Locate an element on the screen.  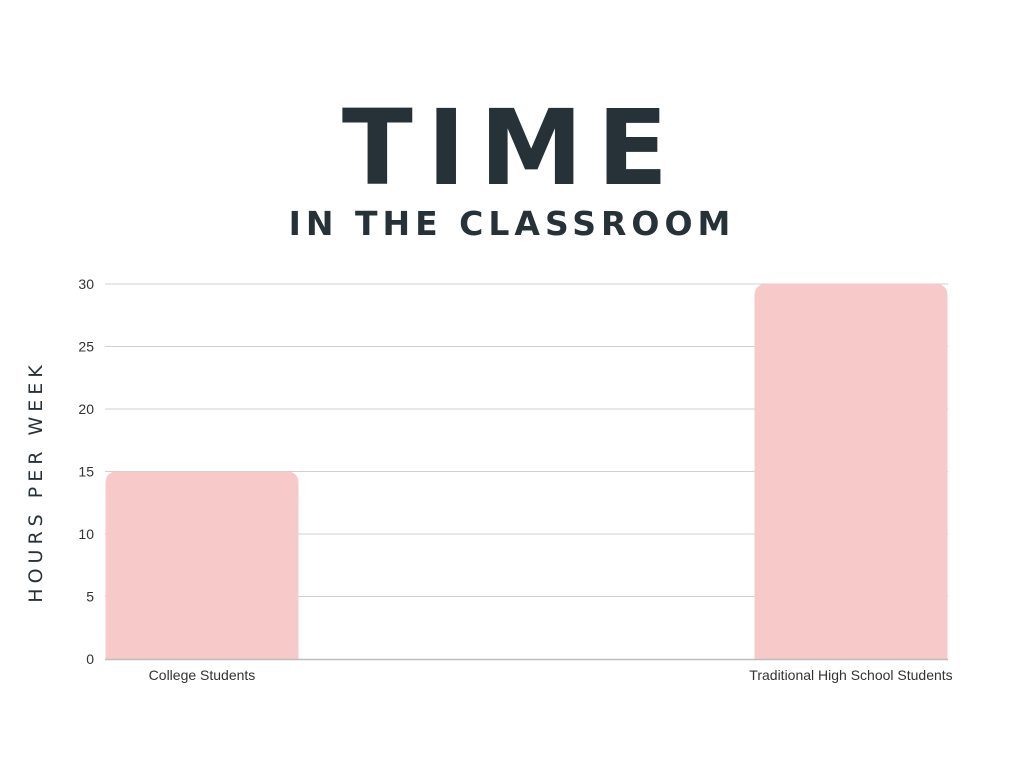
y-tick-label: 15 is located at coordinates (86, 472).